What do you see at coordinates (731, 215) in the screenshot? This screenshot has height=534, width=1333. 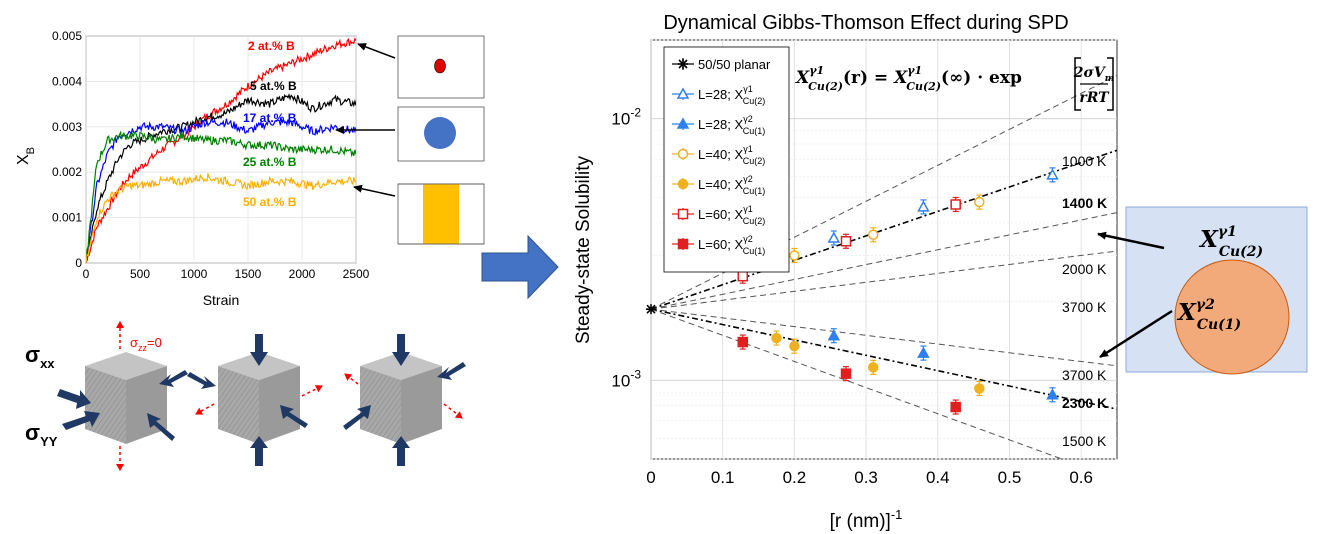 I see `legend-label: L=60; Xγ1 Cu(2)` at bounding box center [731, 215].